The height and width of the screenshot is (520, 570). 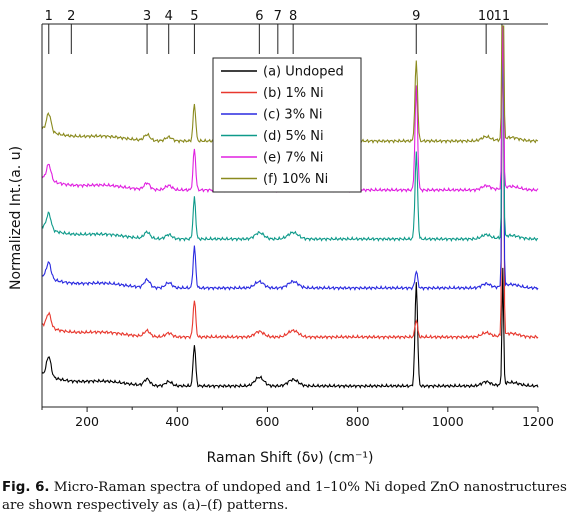 I want to click on peak-marker-label: 1, so click(x=49, y=16).